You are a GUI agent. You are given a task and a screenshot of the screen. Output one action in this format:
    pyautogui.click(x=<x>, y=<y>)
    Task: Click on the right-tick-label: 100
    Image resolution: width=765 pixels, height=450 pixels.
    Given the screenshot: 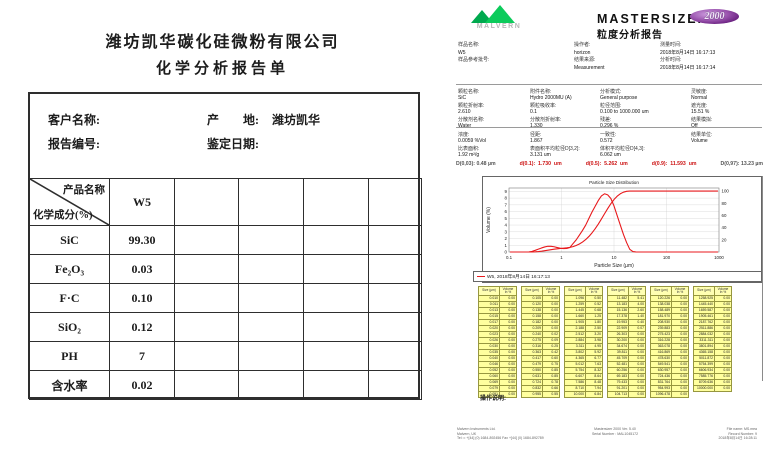 What is the action you would take?
    pyautogui.click(x=726, y=191)
    